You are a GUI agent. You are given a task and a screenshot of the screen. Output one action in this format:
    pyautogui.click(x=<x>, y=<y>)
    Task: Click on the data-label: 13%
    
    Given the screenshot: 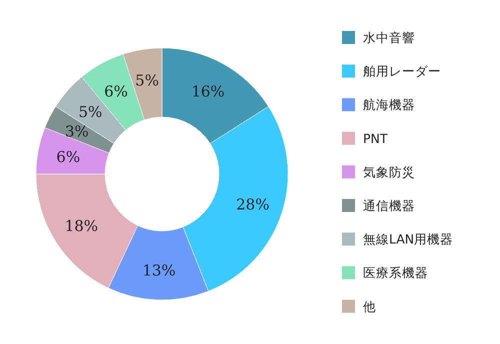 What is the action you would take?
    pyautogui.click(x=159, y=270)
    